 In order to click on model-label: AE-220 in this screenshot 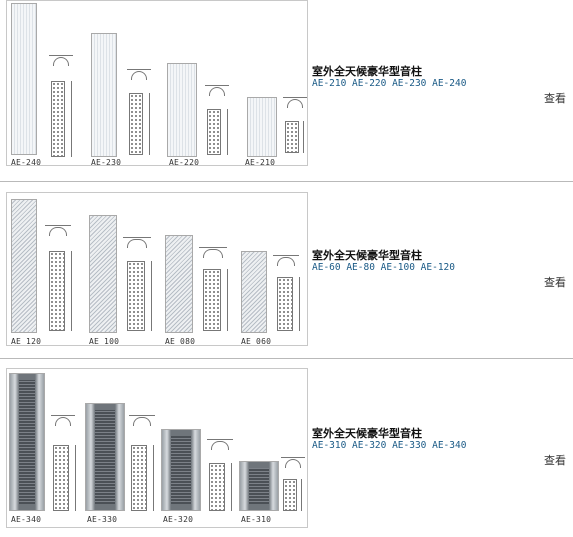, I will do `click(184, 162)`.